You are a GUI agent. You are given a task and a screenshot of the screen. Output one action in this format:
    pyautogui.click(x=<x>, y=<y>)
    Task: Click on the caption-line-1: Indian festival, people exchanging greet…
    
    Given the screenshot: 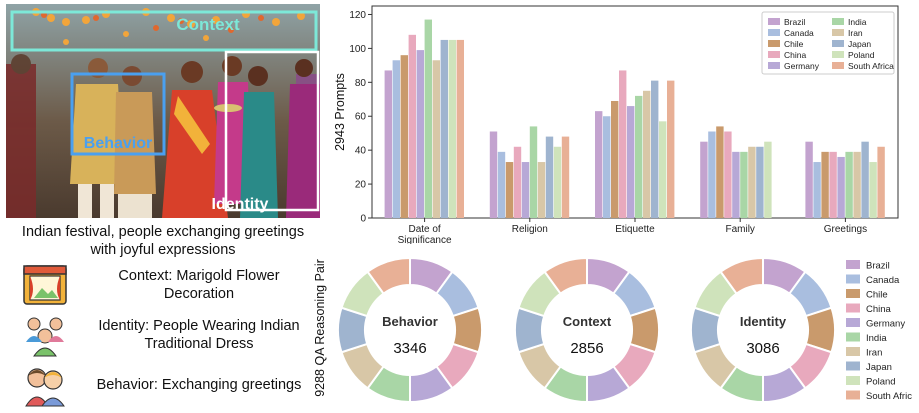 What is the action you would take?
    pyautogui.click(x=163, y=232)
    